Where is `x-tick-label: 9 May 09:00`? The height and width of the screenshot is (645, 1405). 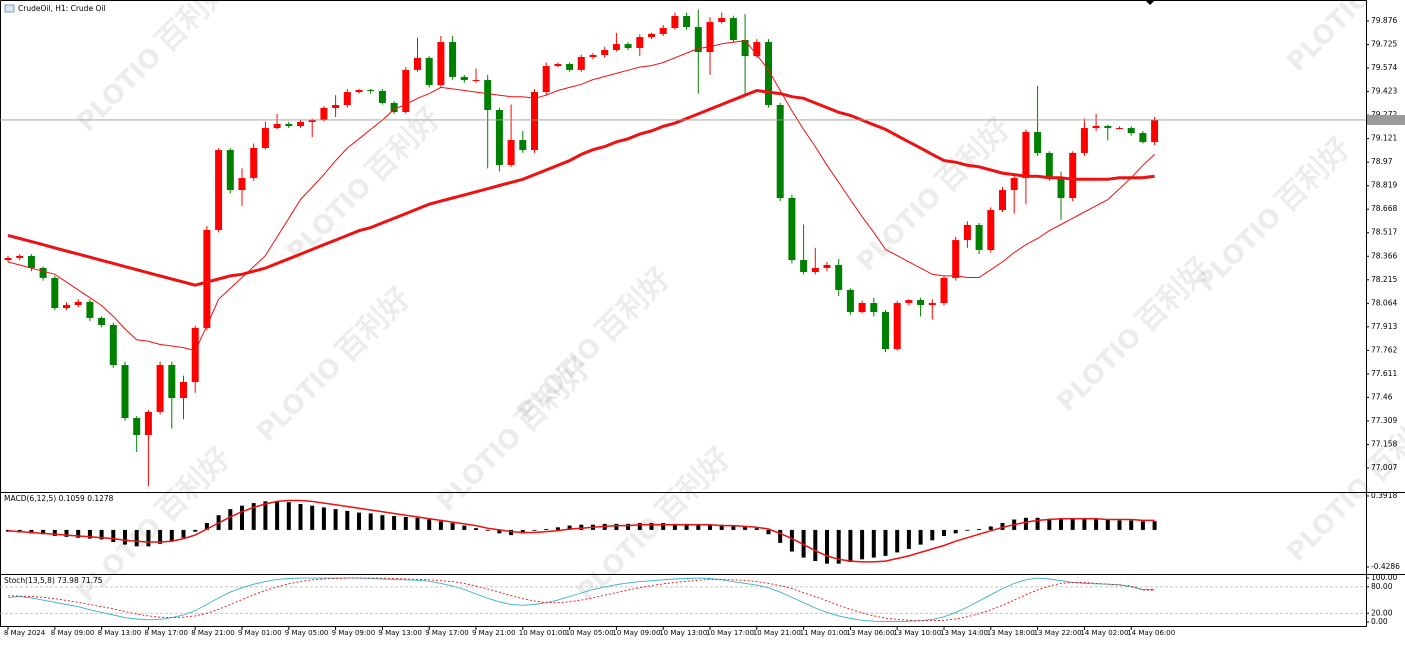 x-tick-label: 9 May 09:00 is located at coordinates (354, 633).